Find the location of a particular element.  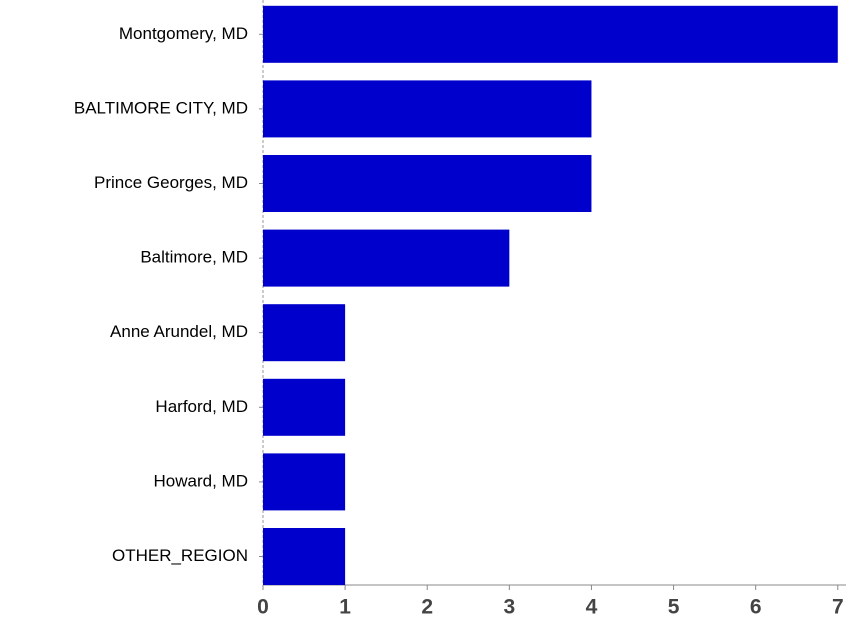

y-tick-label: Montgomery, MD is located at coordinates (183, 33).